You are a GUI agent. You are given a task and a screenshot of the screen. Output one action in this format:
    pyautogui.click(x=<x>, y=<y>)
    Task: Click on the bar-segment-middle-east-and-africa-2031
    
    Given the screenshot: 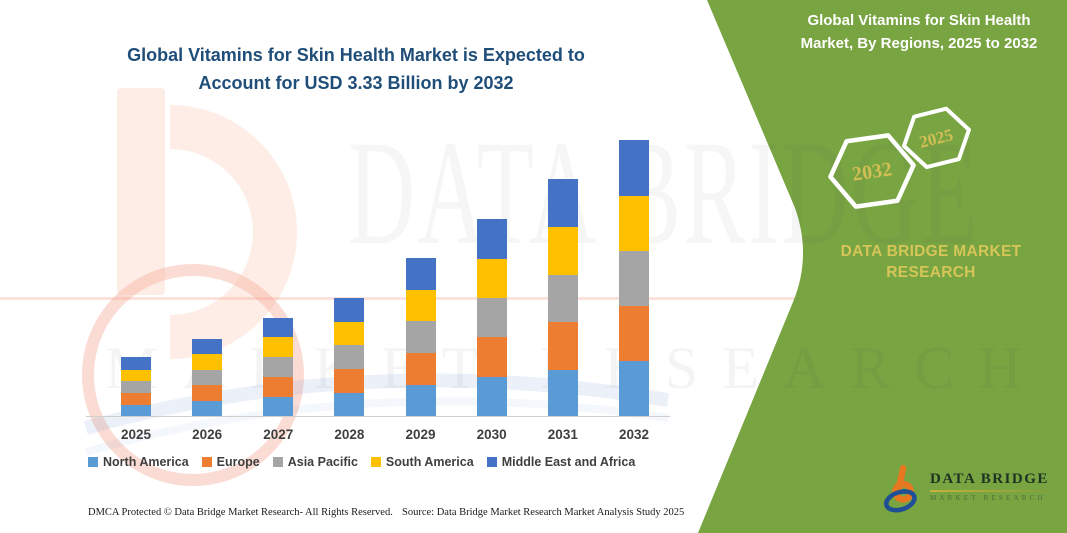 What is the action you would take?
    pyautogui.click(x=562, y=203)
    